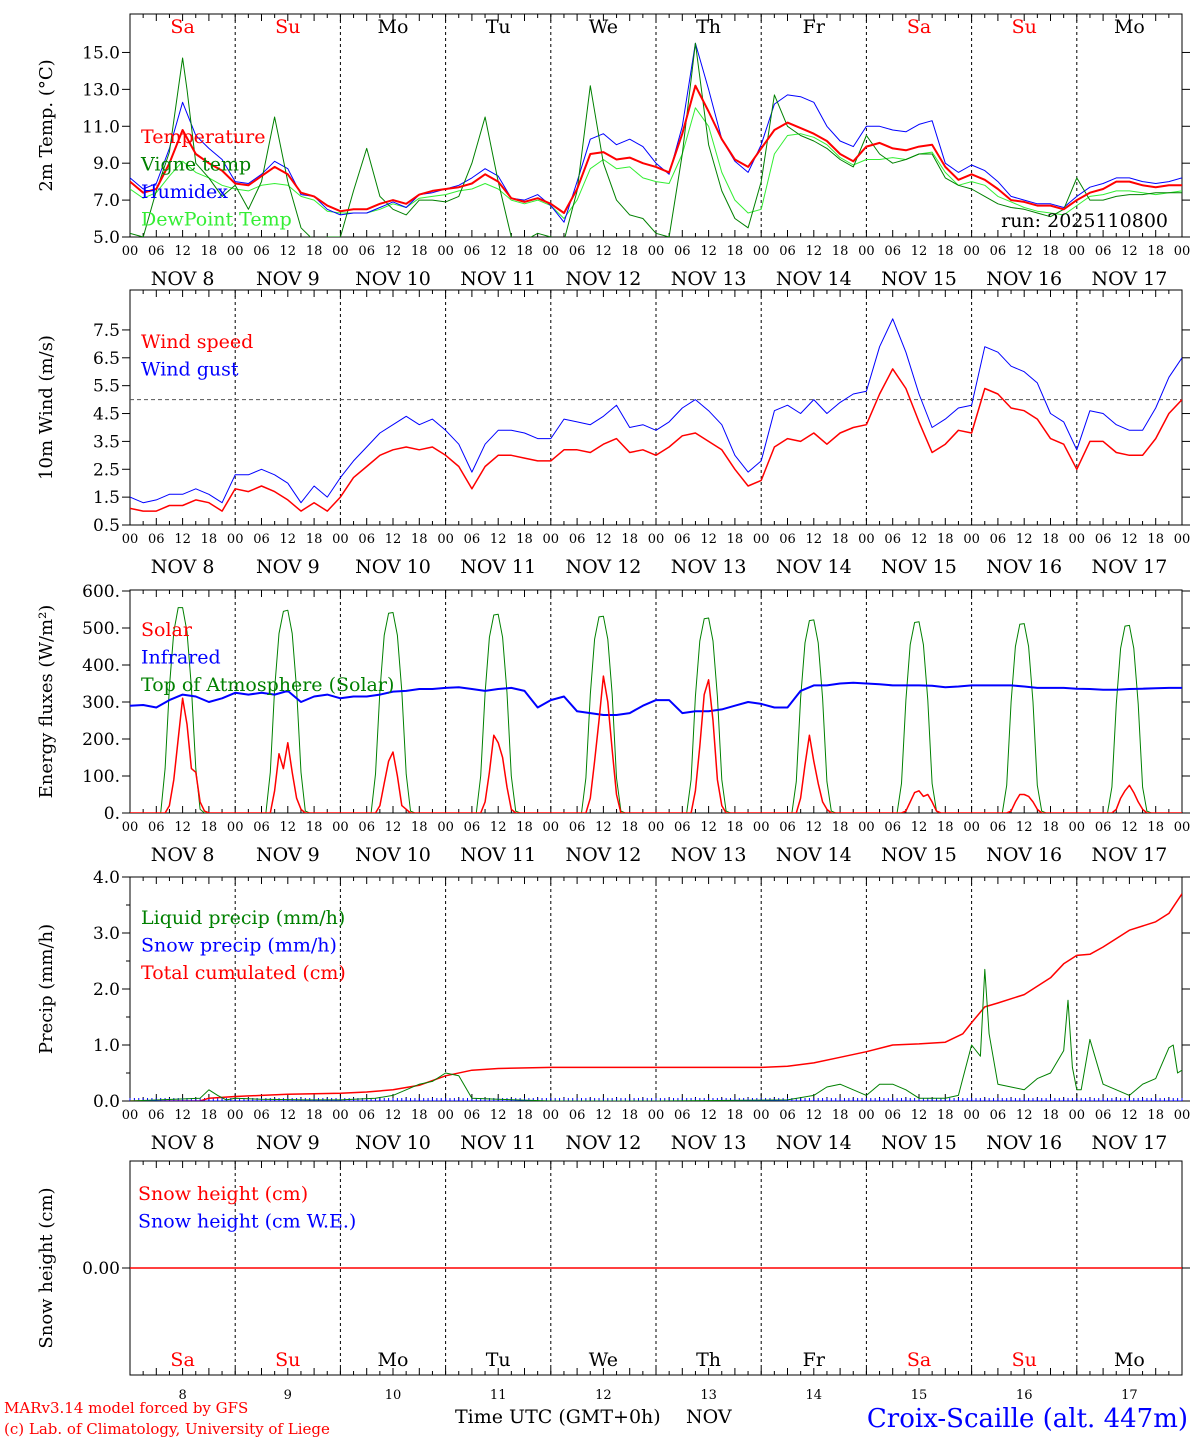 The height and width of the screenshot is (1440, 1194). Describe the element at coordinates (656, 440) in the screenshot. I see `series-line-wind-speed` at that location.